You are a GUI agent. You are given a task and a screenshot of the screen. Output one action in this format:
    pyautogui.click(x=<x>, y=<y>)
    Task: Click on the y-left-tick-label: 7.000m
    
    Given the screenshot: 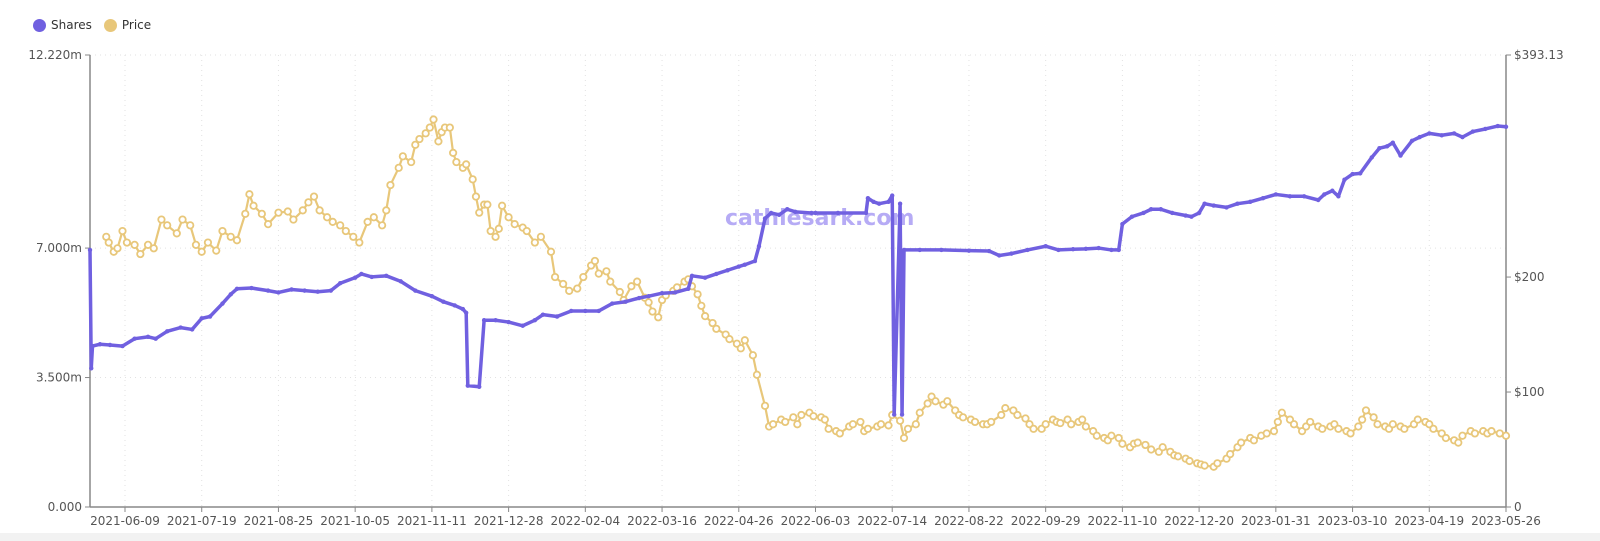 What is the action you would take?
    pyautogui.click(x=59, y=248)
    